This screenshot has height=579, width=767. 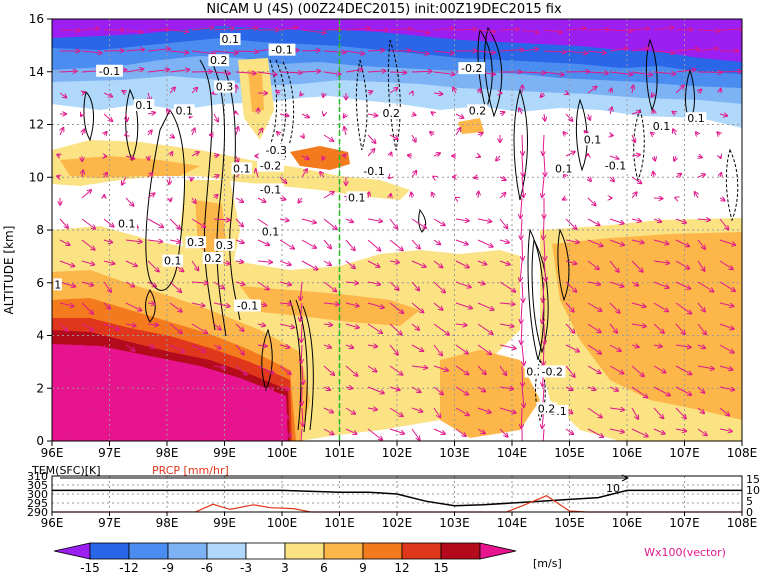 I want to click on x-tick-label: 100E, so click(x=282, y=453).